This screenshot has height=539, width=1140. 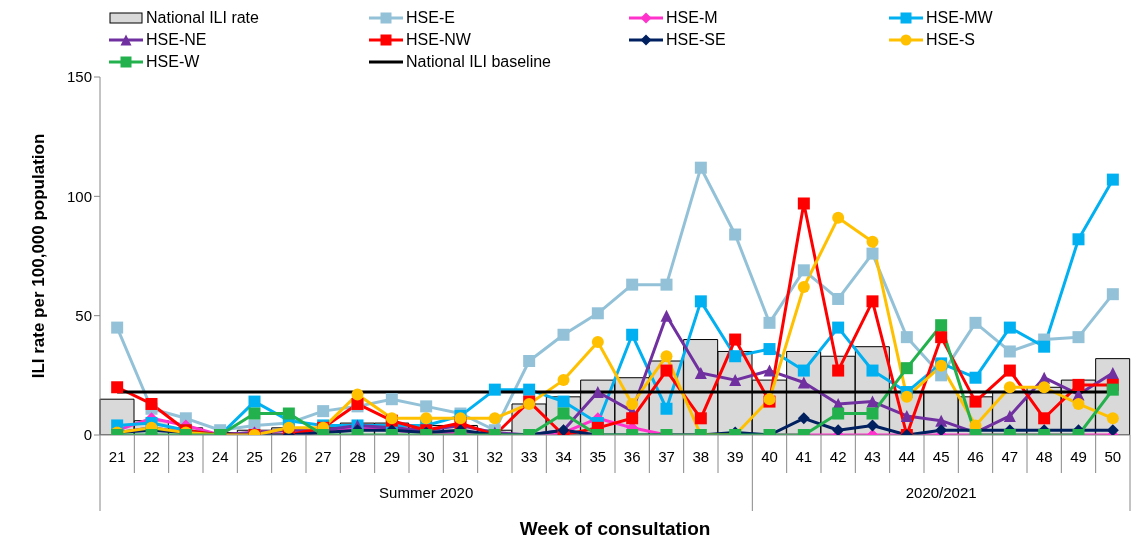 What do you see at coordinates (941, 456) in the screenshot?
I see `x-tick-label: 45` at bounding box center [941, 456].